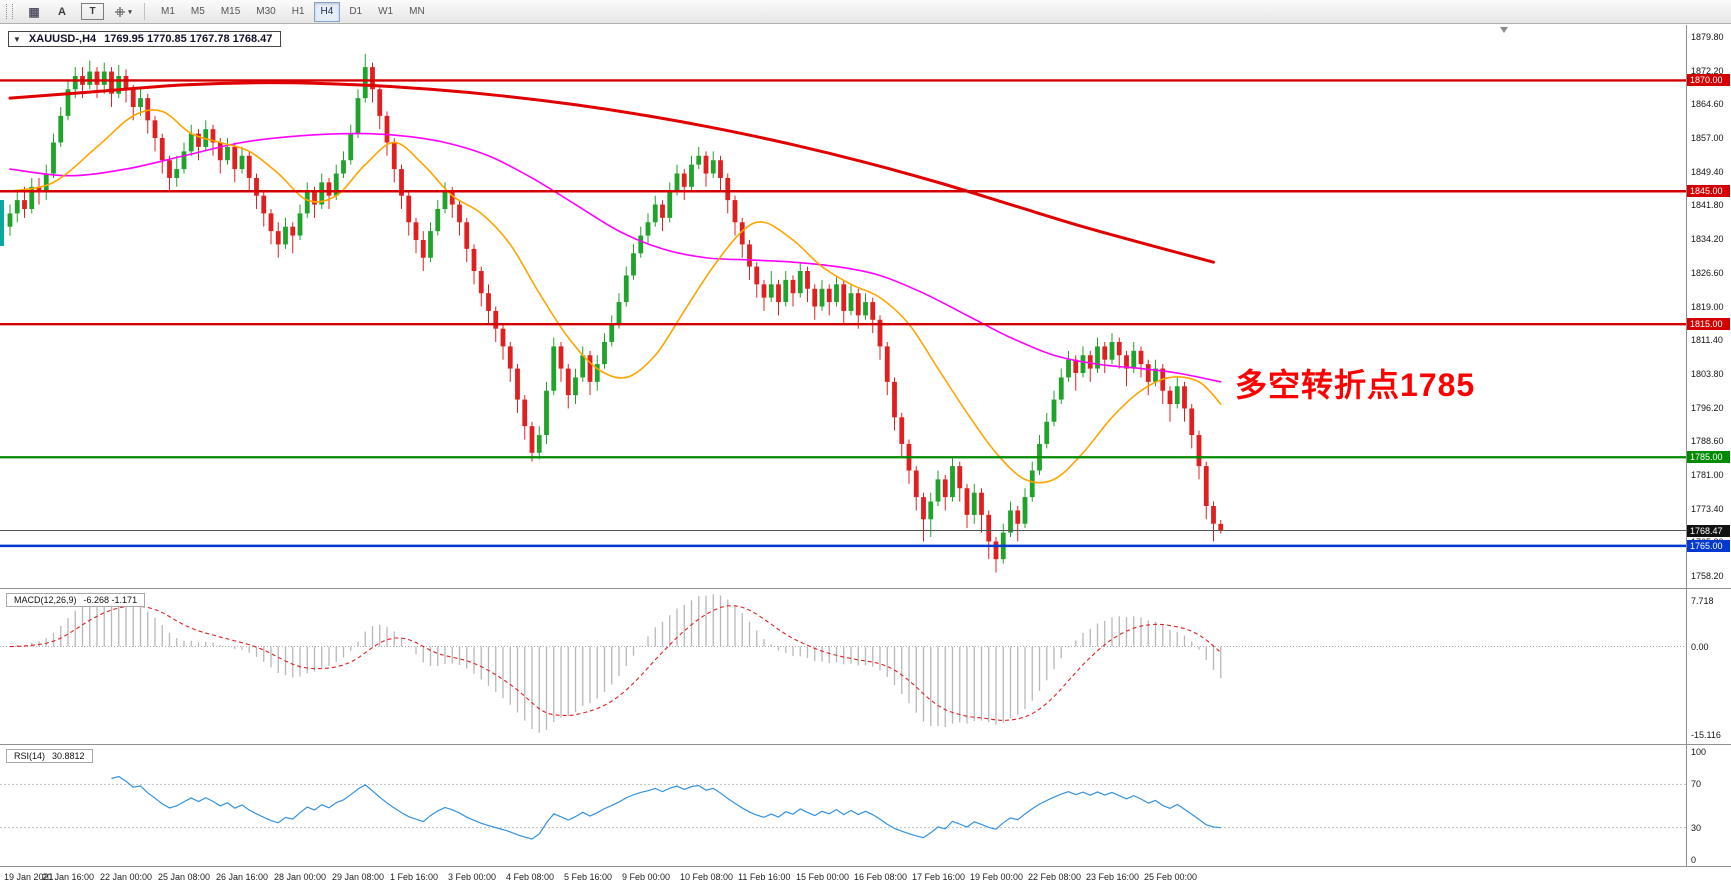 Image resolution: width=1731 pixels, height=896 pixels. I want to click on rsi-axis-label: 0, so click(1694, 860).